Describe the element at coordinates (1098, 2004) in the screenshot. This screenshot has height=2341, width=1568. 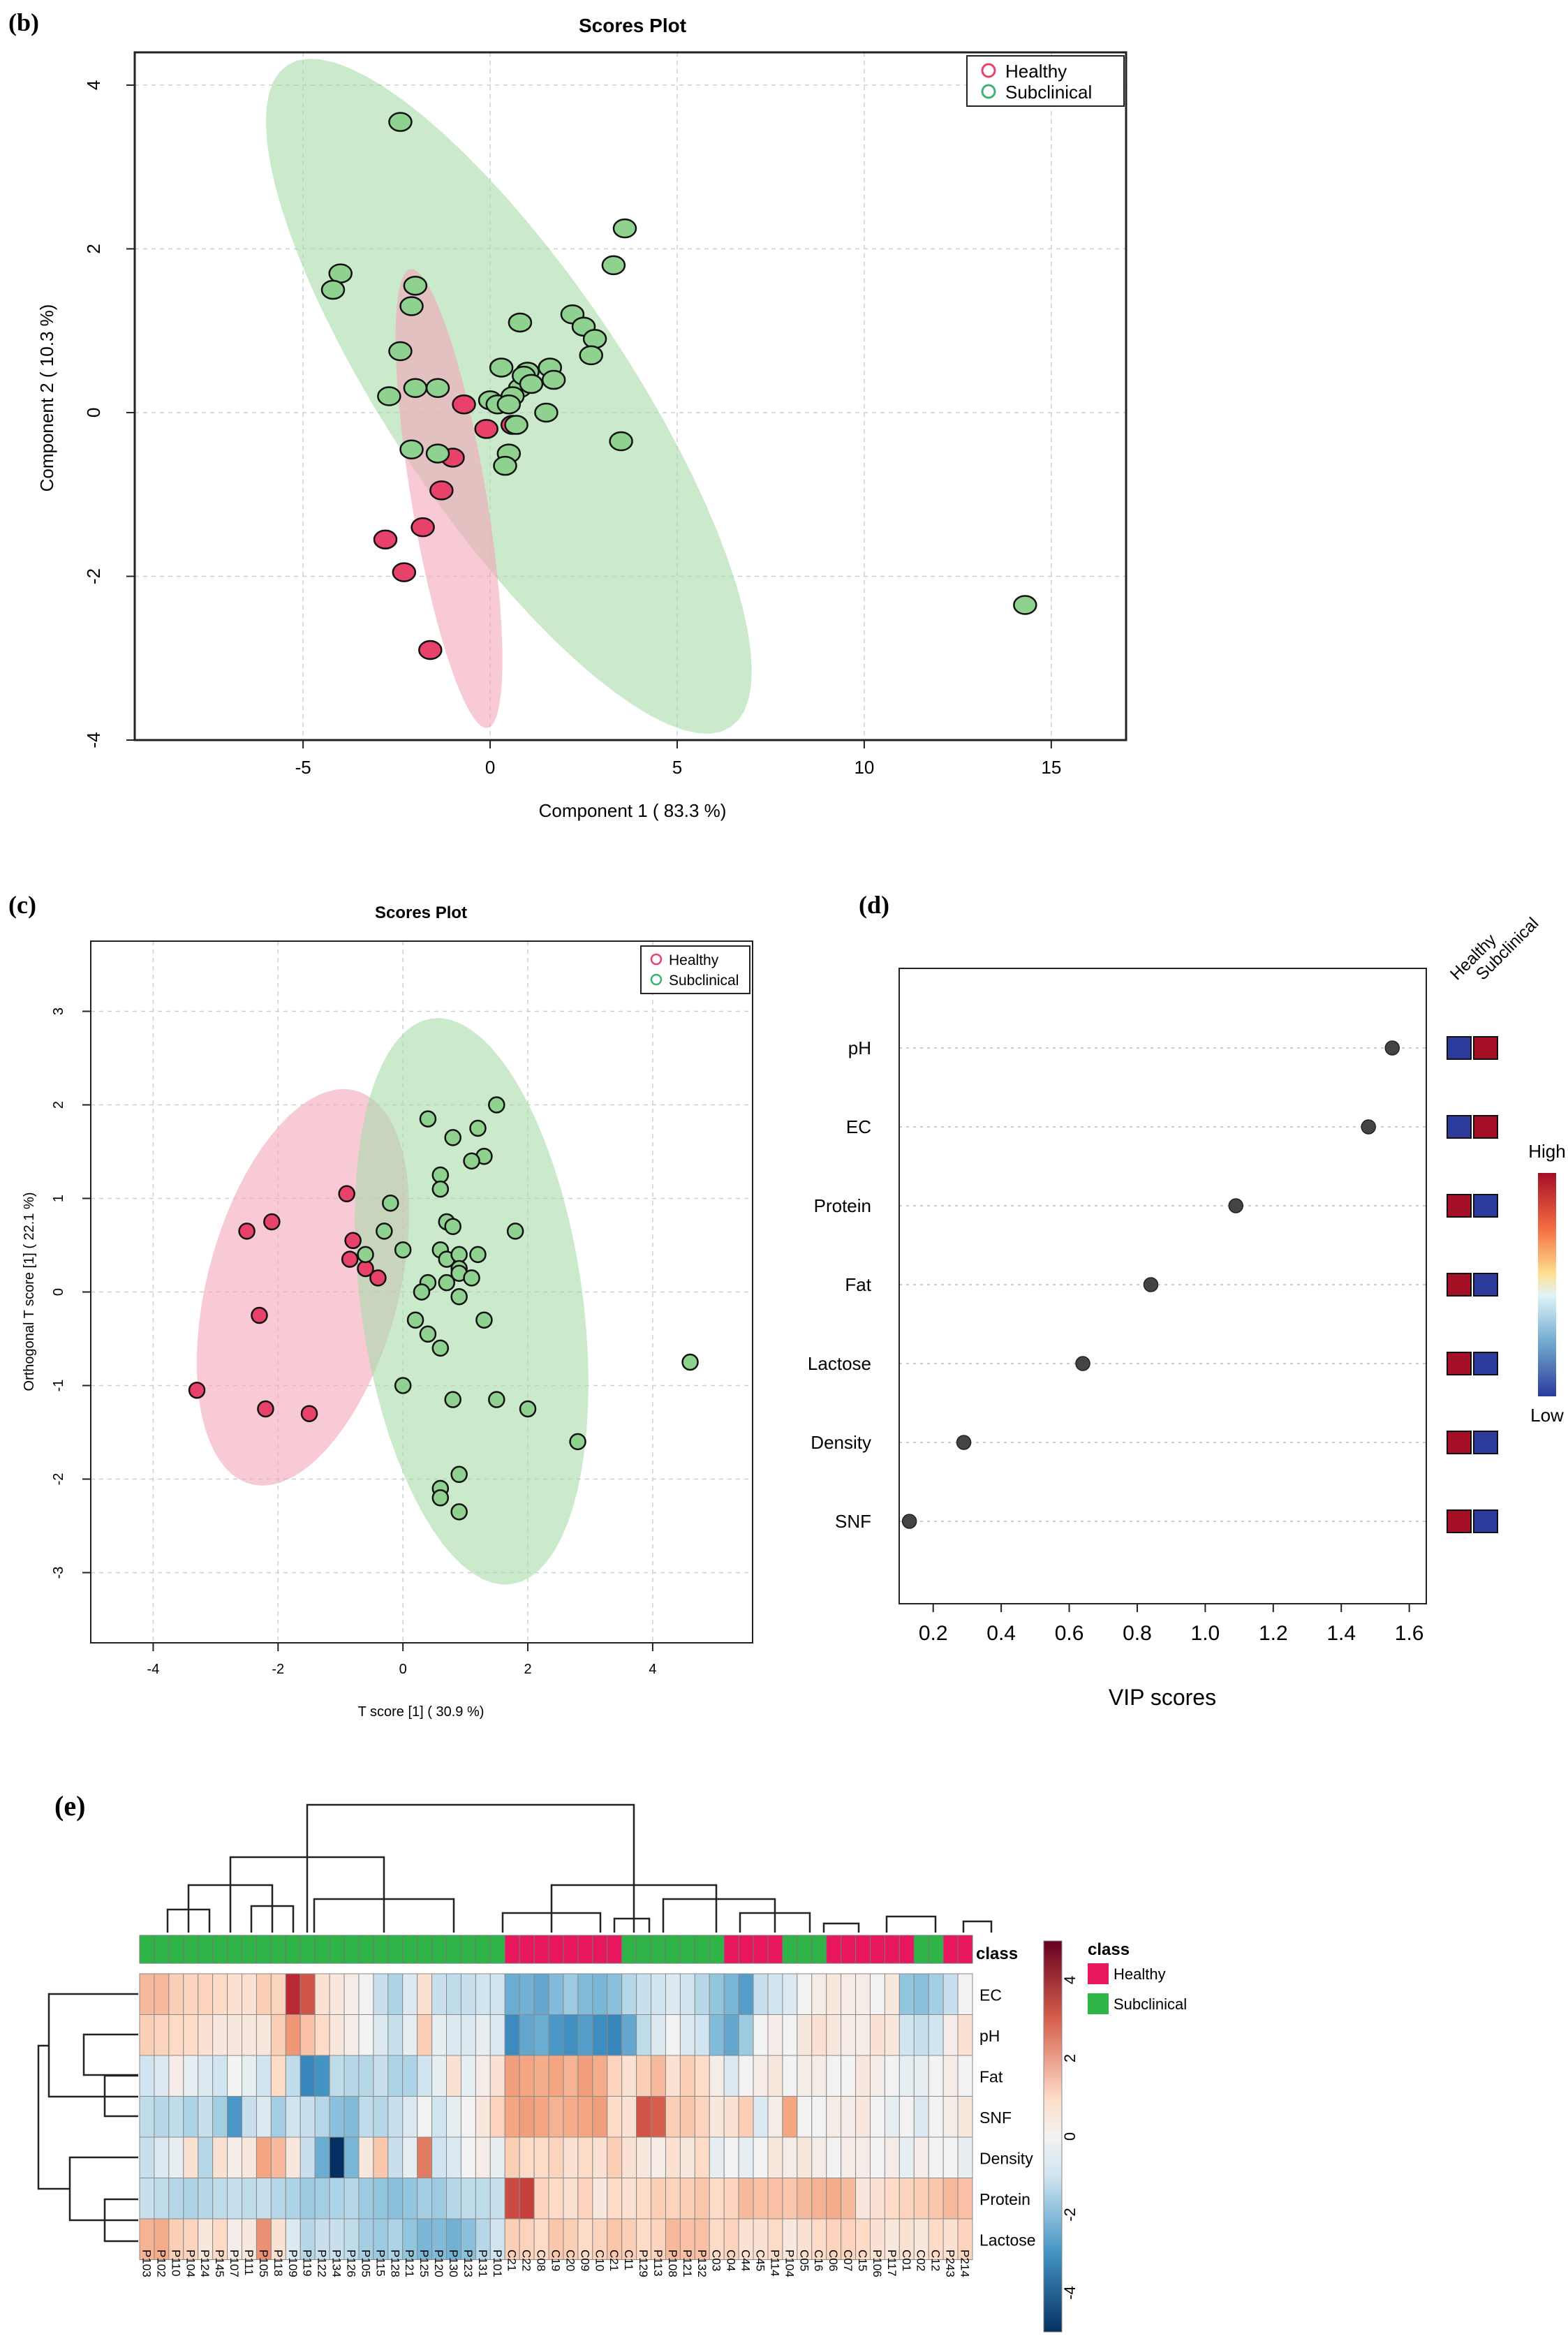
I see `class-legend-subclinical-swatch` at that location.